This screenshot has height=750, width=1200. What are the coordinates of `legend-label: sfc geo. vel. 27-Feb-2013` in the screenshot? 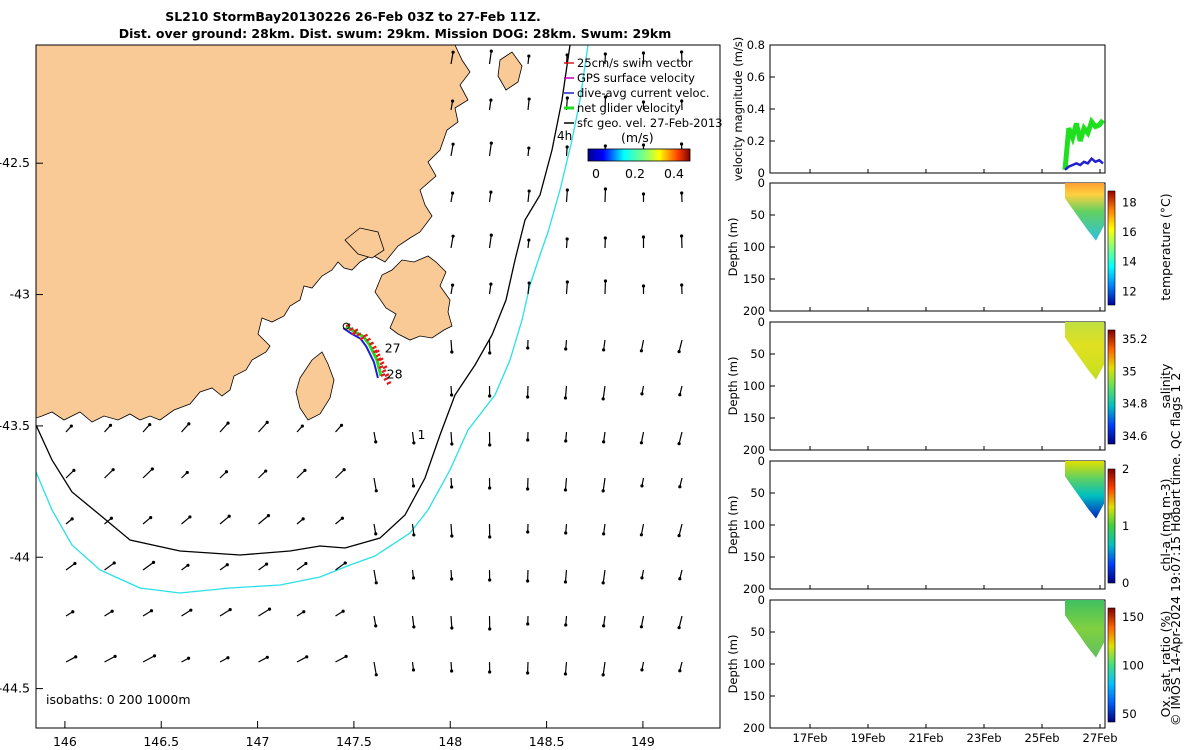 It's located at (650, 123).